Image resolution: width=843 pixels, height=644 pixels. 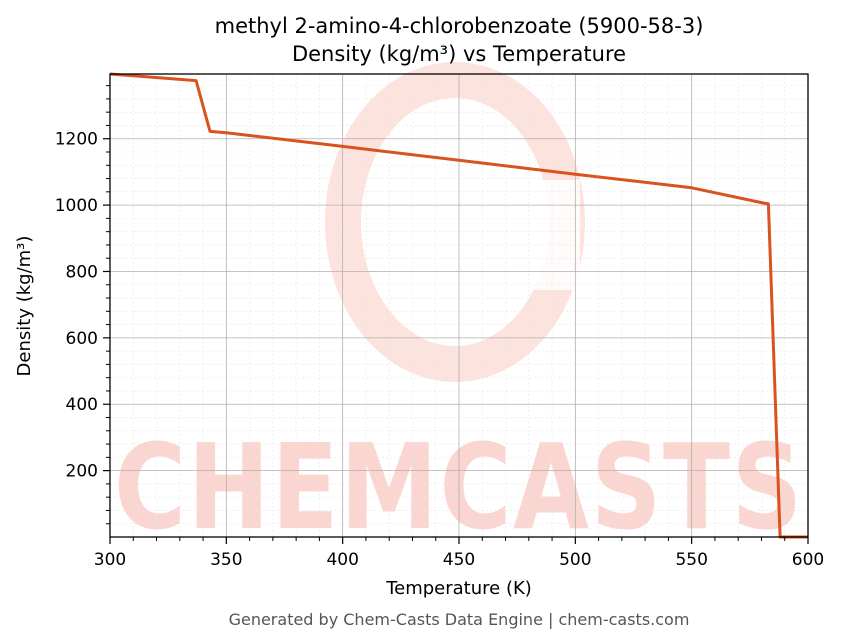 I want to click on x-tick-label: 350, so click(x=226, y=560).